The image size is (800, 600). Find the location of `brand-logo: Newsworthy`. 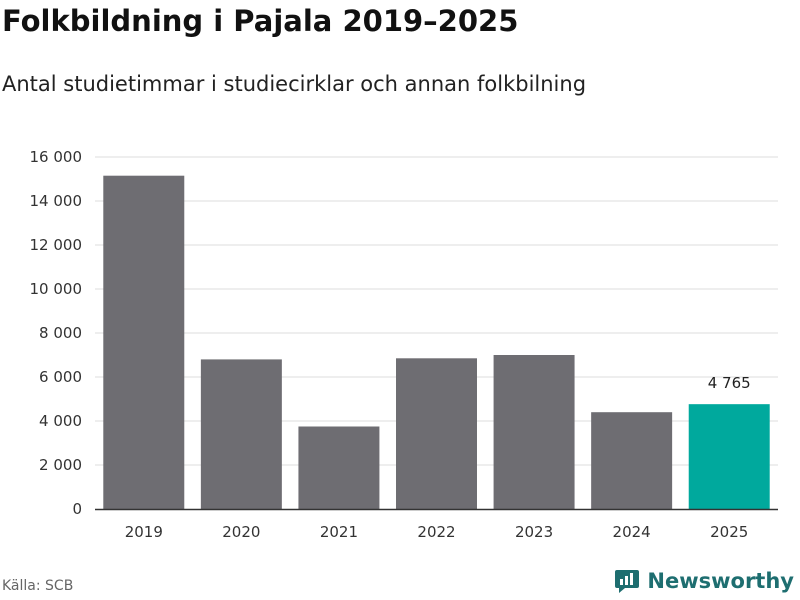

brand-logo: Newsworthy is located at coordinates (704, 581).